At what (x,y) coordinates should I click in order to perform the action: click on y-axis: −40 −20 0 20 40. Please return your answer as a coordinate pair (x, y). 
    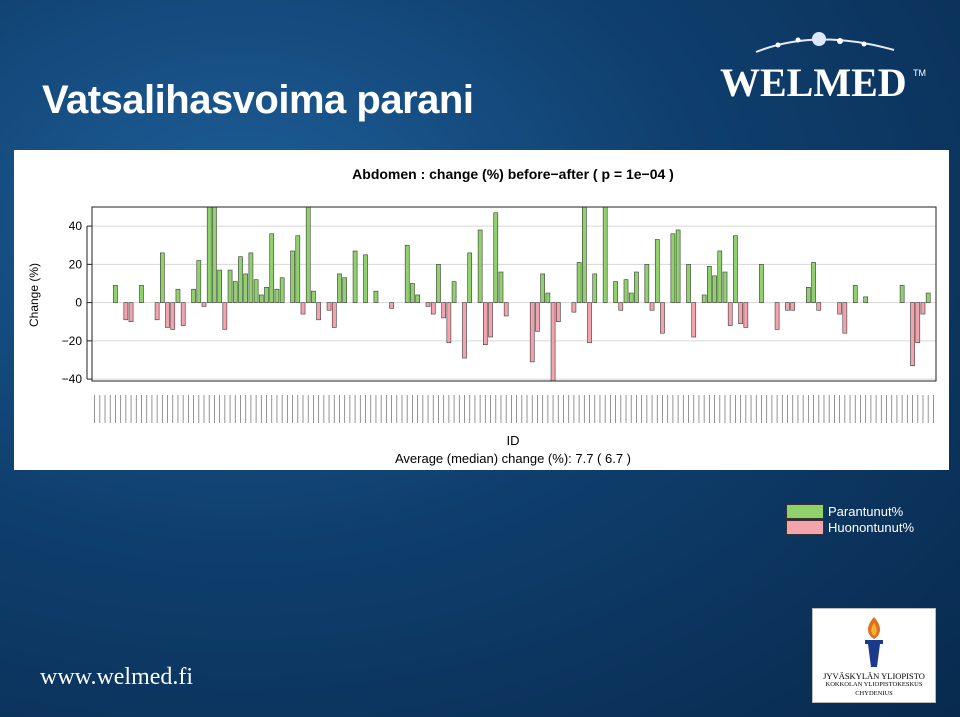
    Looking at the image, I should click on (77, 302).